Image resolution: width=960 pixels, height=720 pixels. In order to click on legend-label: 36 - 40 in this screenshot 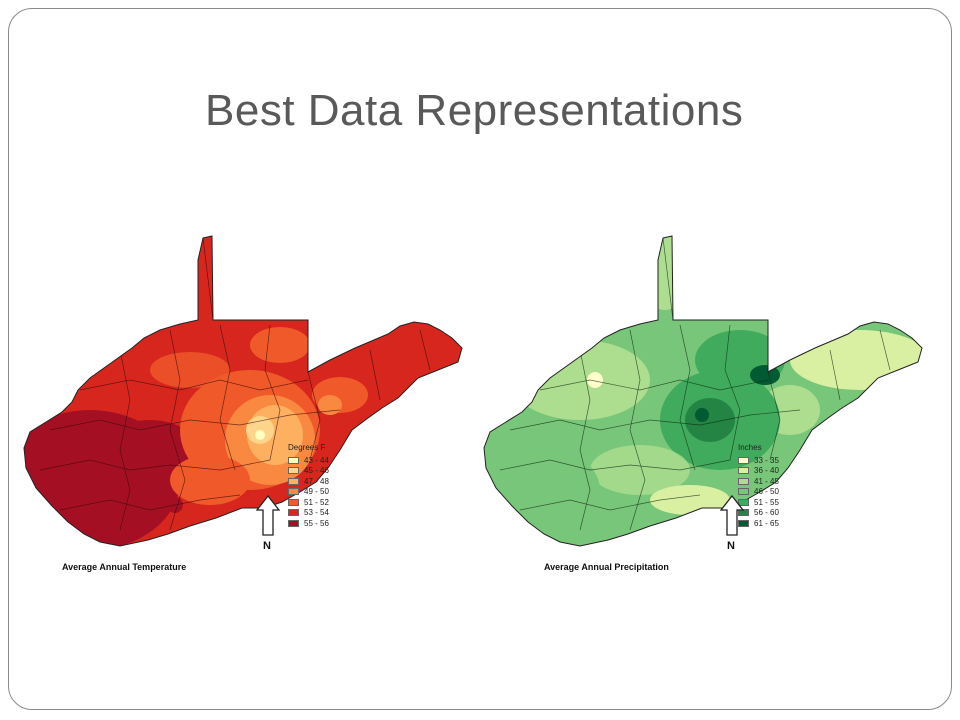, I will do `click(766, 471)`.